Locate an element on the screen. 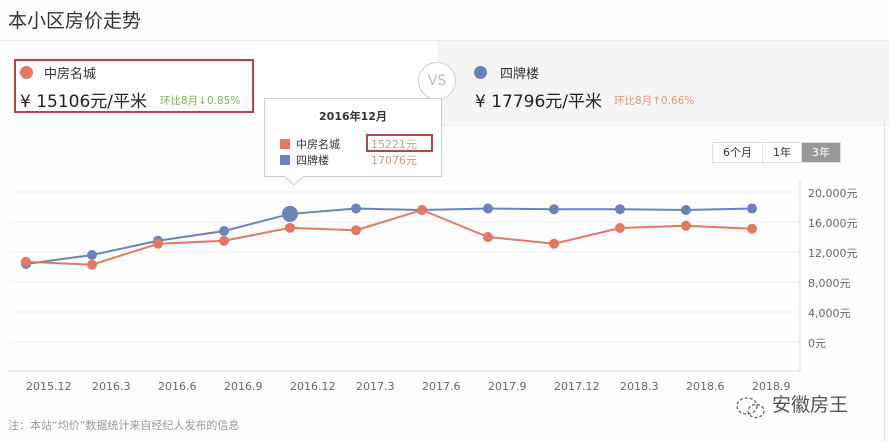 This screenshot has height=441, width=889. x-tick-label: 2018.3 is located at coordinates (639, 386).